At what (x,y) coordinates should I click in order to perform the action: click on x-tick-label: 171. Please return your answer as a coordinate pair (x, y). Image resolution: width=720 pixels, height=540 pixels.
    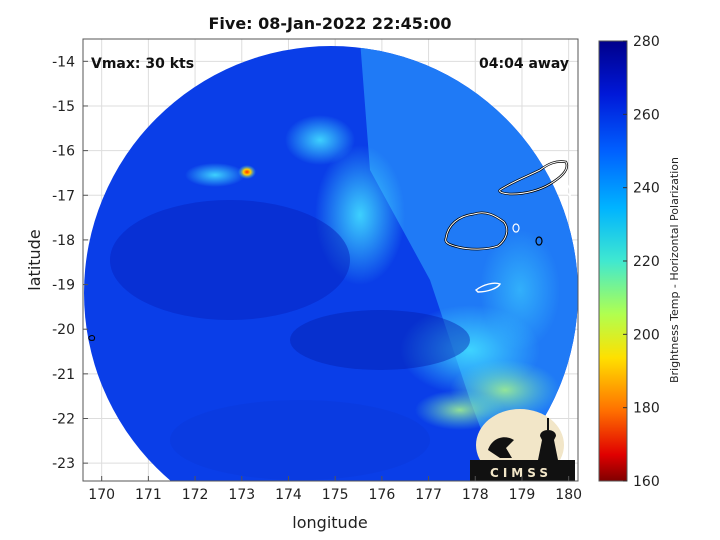
    Looking at the image, I should click on (148, 495).